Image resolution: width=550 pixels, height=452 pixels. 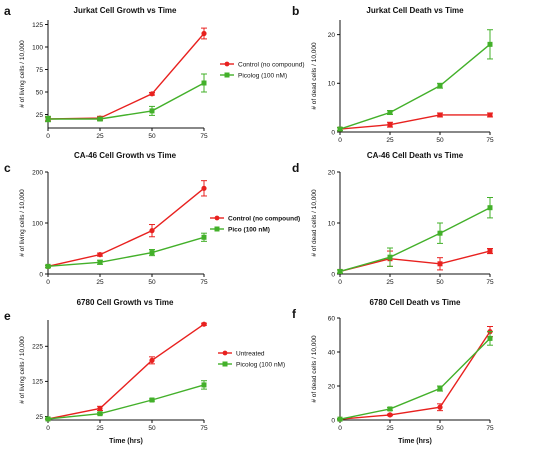 I want to click on y-tick-label: 10, so click(x=332, y=223).